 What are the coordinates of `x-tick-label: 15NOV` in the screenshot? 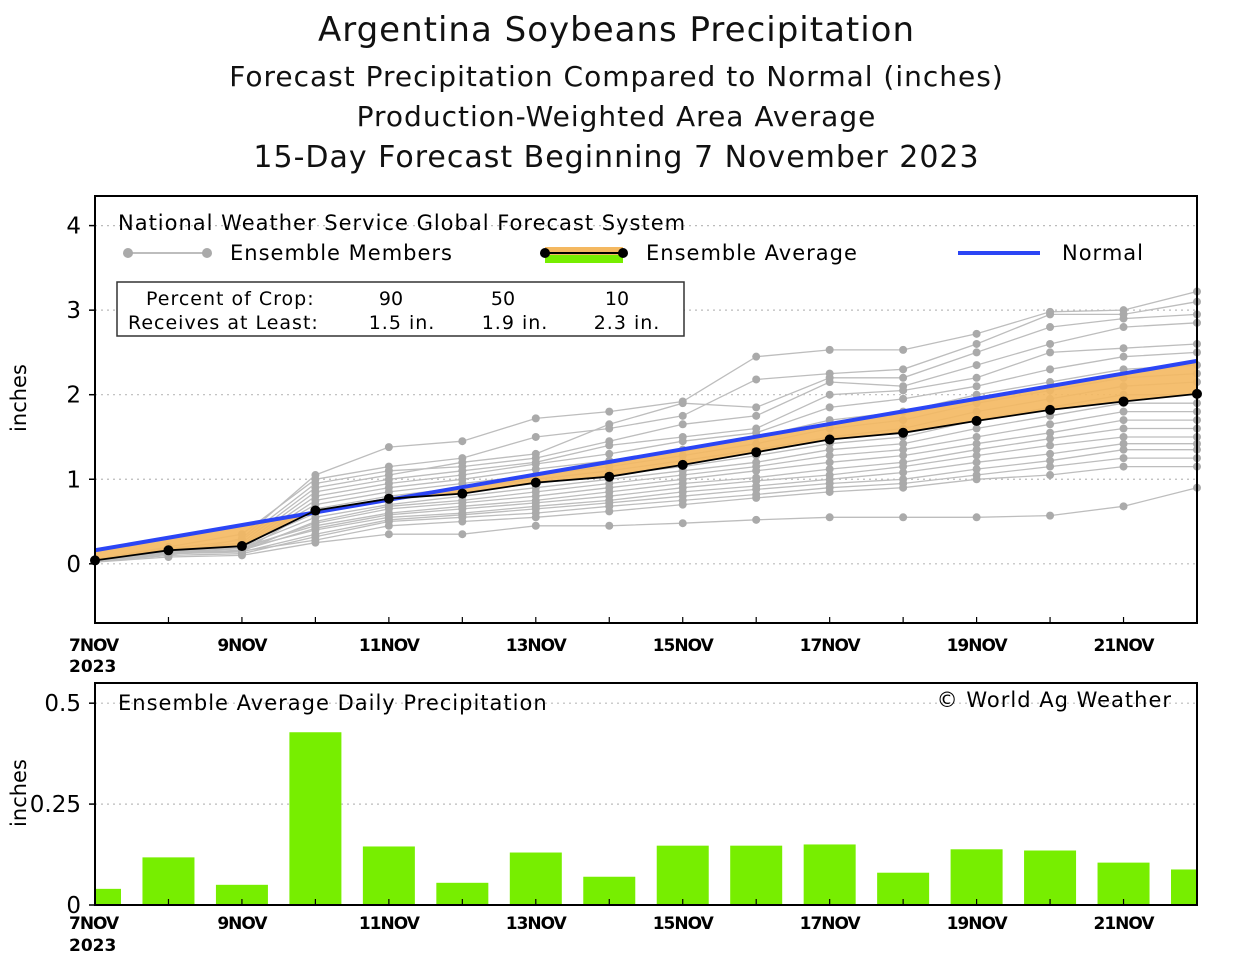 It's located at (684, 646).